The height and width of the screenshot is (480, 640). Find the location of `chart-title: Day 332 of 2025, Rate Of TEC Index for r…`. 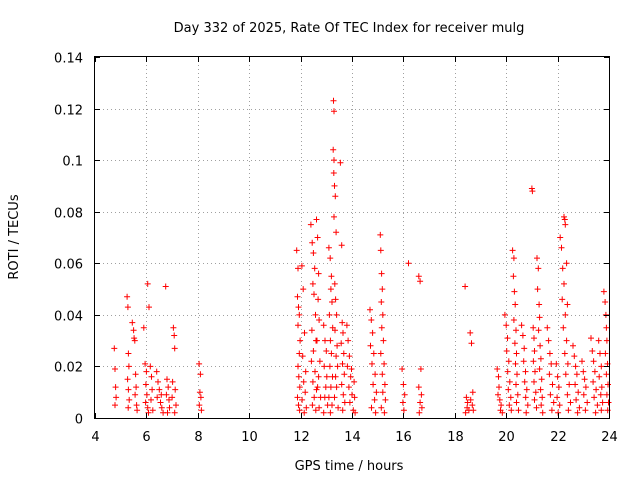

chart-title: Day 332 of 2025, Rate Of TEC Index for r… is located at coordinates (349, 28).